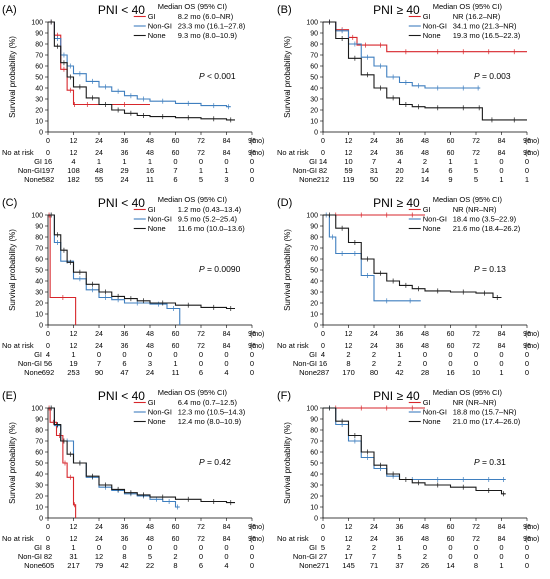 The image size is (550, 579). I want to click on p-value-text: = 0.0090, so click(223, 269).